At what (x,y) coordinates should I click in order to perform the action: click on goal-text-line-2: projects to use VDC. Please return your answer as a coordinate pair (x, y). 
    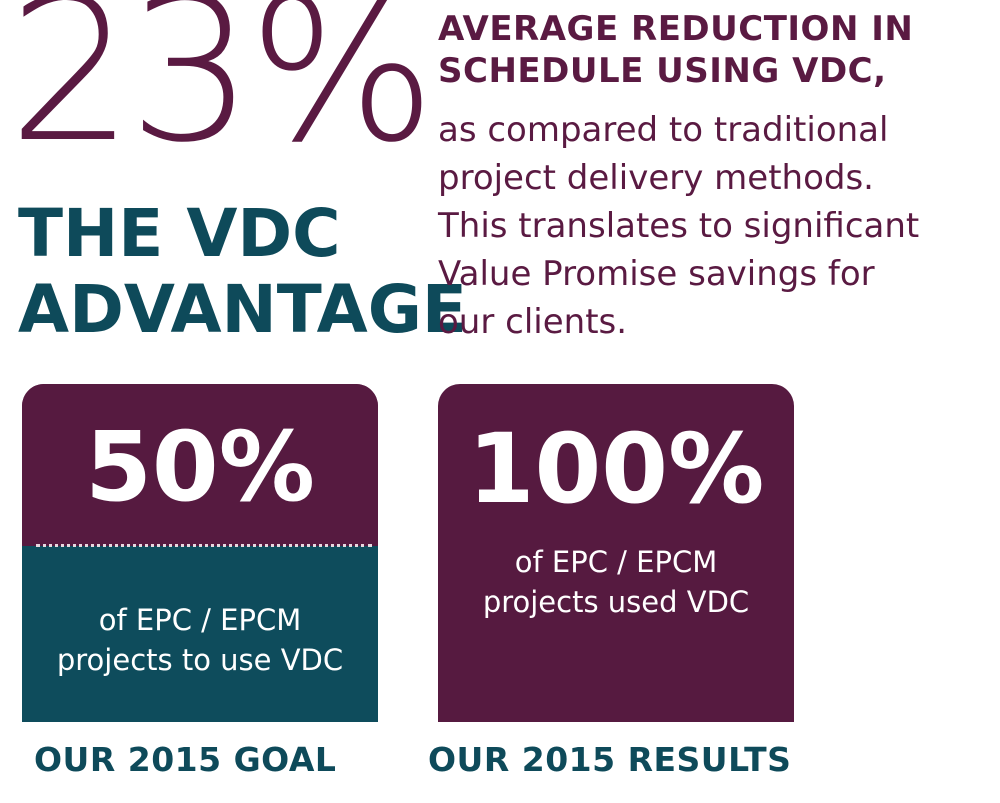
    Looking at the image, I should click on (200, 660).